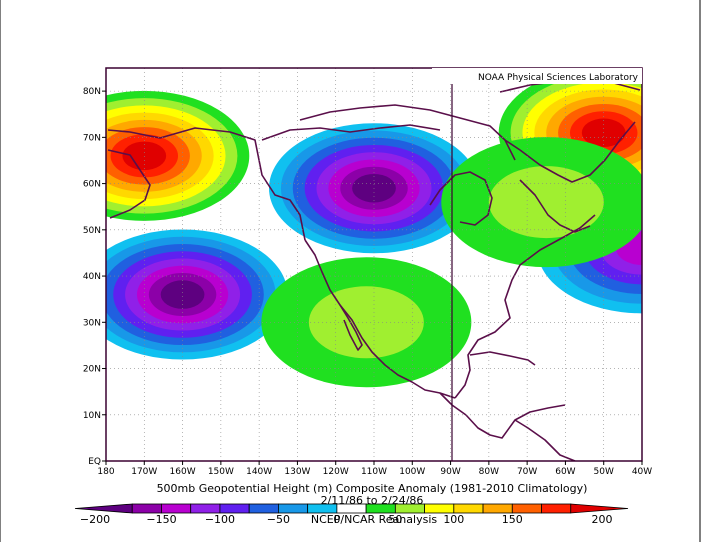 The width and height of the screenshot is (701, 542). I want to click on lon-tick-label: 120W, so click(336, 472).